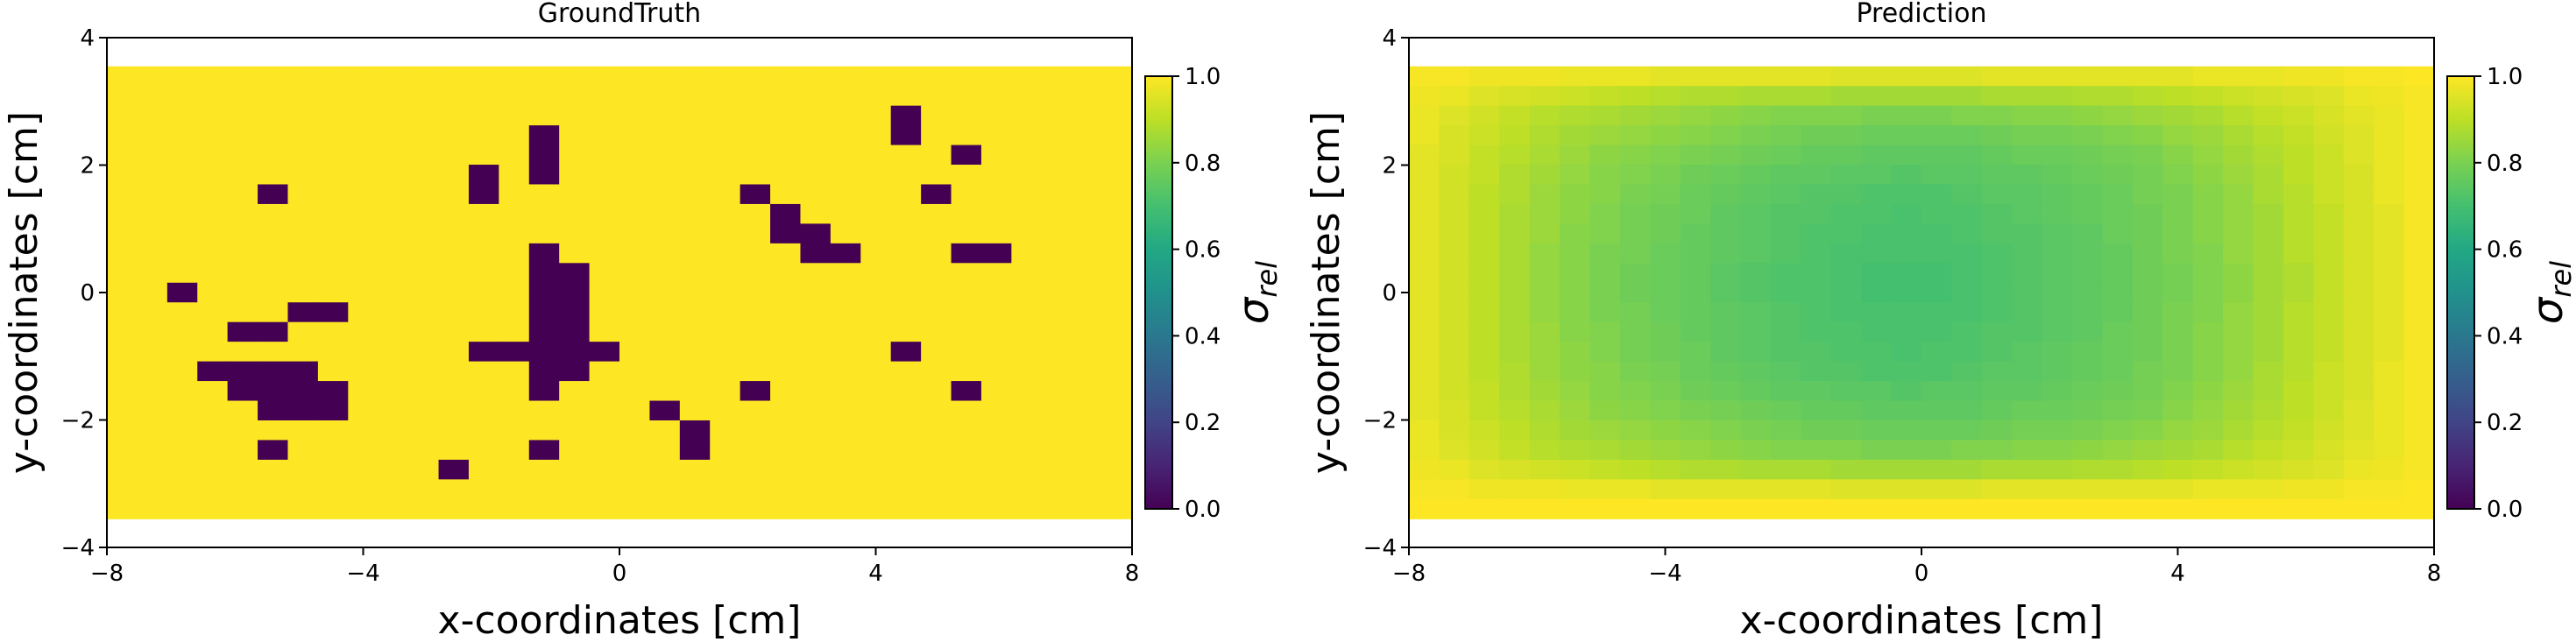 Image resolution: width=2576 pixels, height=642 pixels. I want to click on y-tick-label: −2, so click(78, 421).